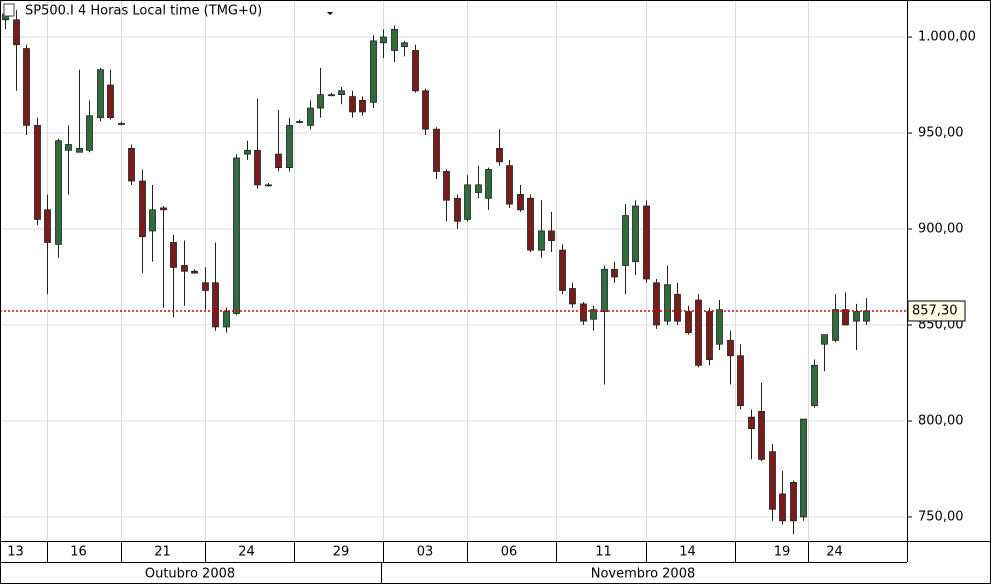  Describe the element at coordinates (643, 574) in the screenshot. I see `month-label: Novembro 2008` at that location.